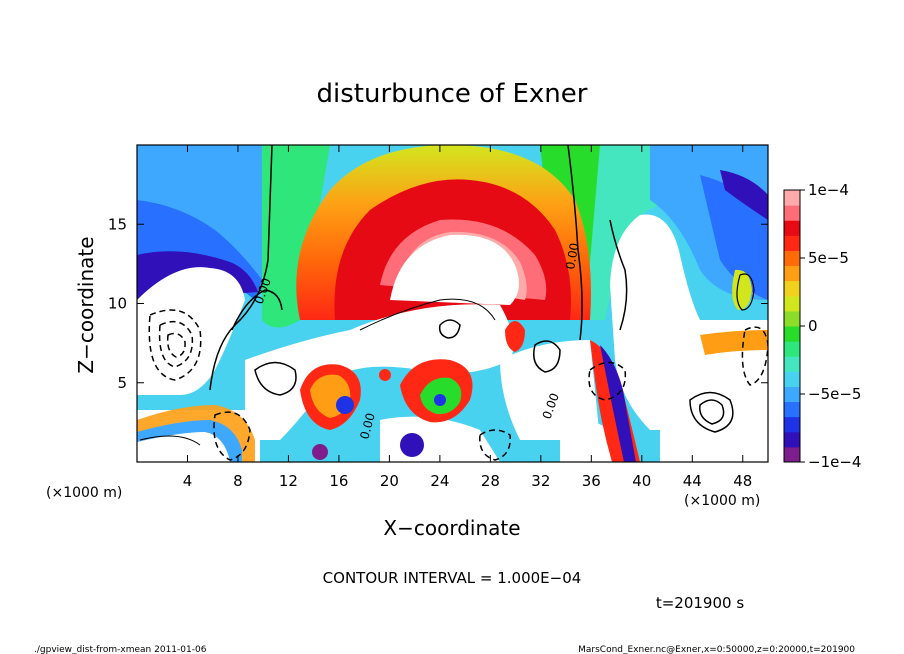 Image resolution: width=904 pixels, height=654 pixels. I want to click on colorbar, so click(792, 326).